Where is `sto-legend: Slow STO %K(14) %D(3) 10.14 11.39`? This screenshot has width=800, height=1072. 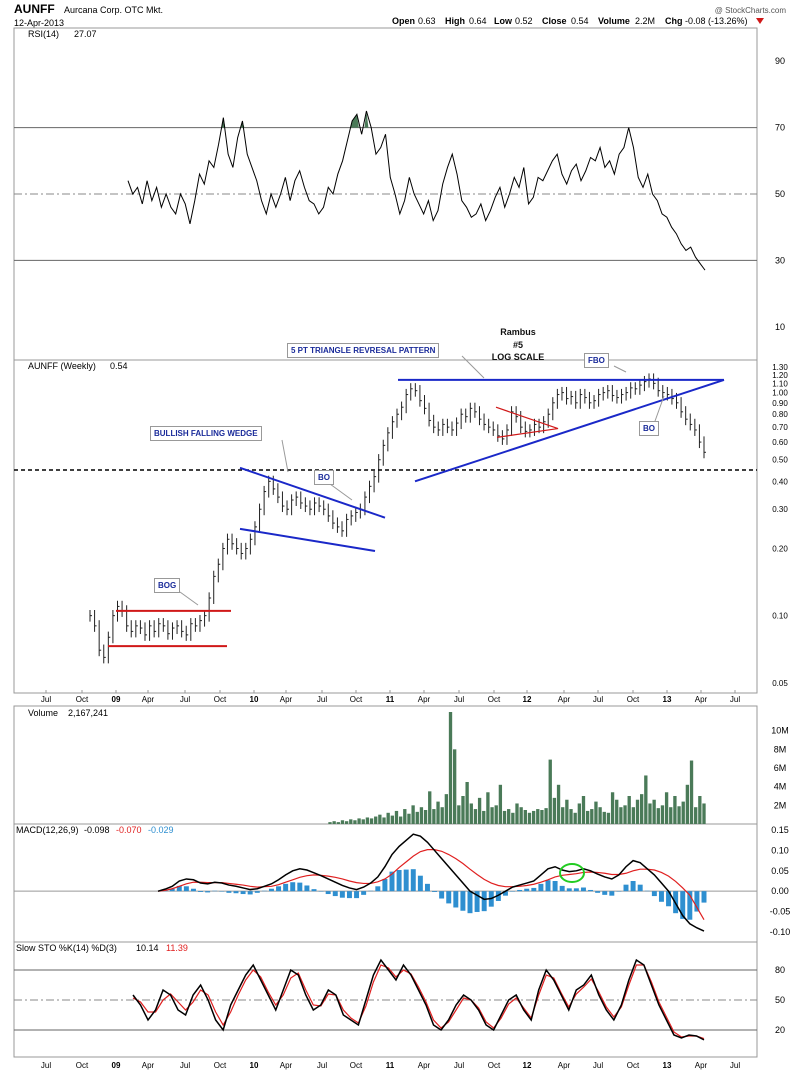 sto-legend: Slow STO %K(14) %D(3) 10.14 11.39 is located at coordinates (102, 948).